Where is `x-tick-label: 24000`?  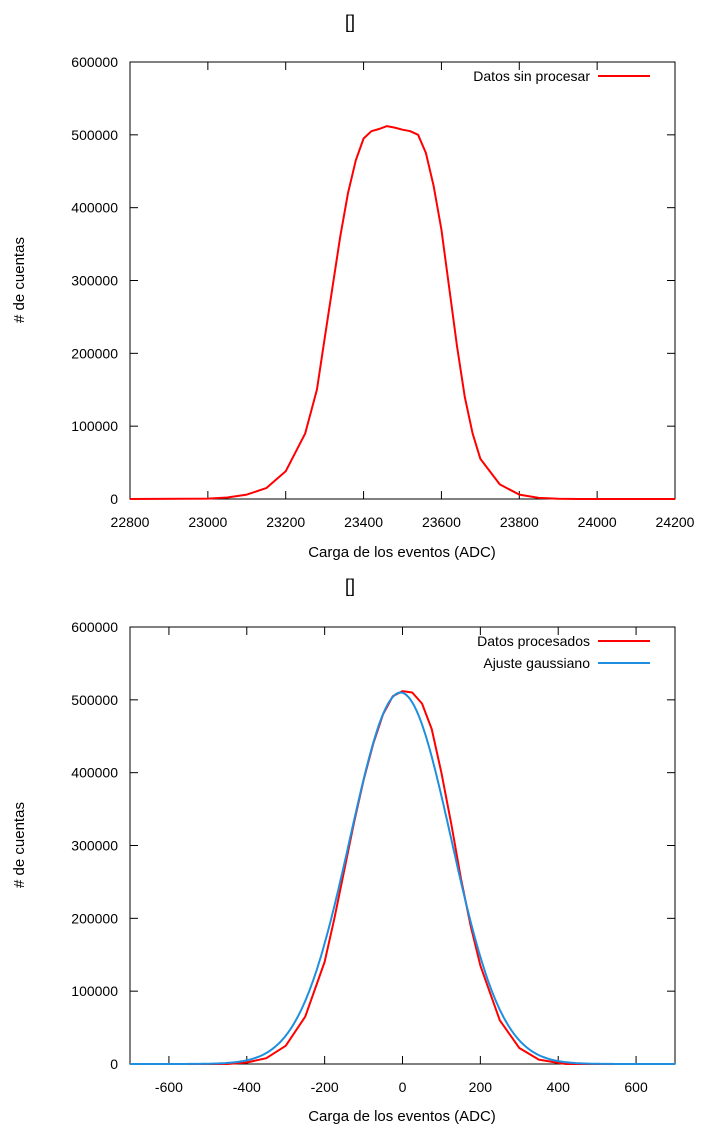
x-tick-label: 24000 is located at coordinates (597, 522).